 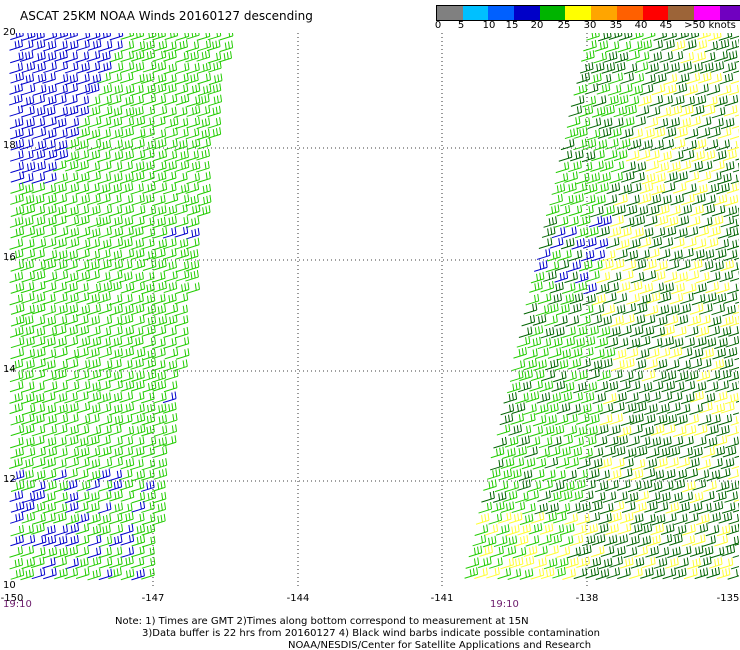 I want to click on colorbar-swatch, so click(x=475, y=13).